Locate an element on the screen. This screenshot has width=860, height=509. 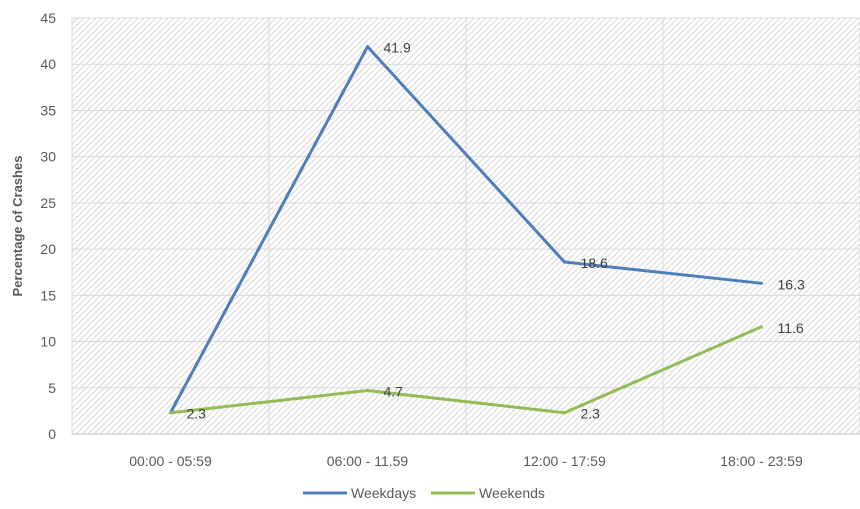
y-tick-label: 10 is located at coordinates (48, 342).